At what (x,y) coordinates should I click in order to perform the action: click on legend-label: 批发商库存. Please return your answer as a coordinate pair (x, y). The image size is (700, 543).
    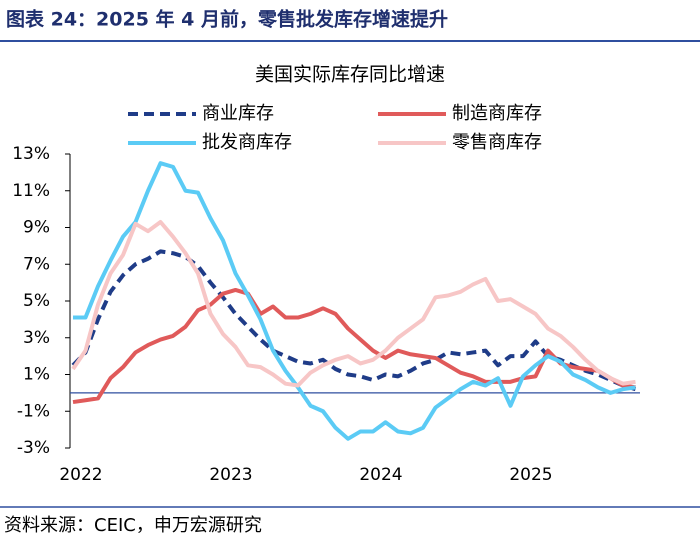
    Looking at the image, I should click on (247, 142).